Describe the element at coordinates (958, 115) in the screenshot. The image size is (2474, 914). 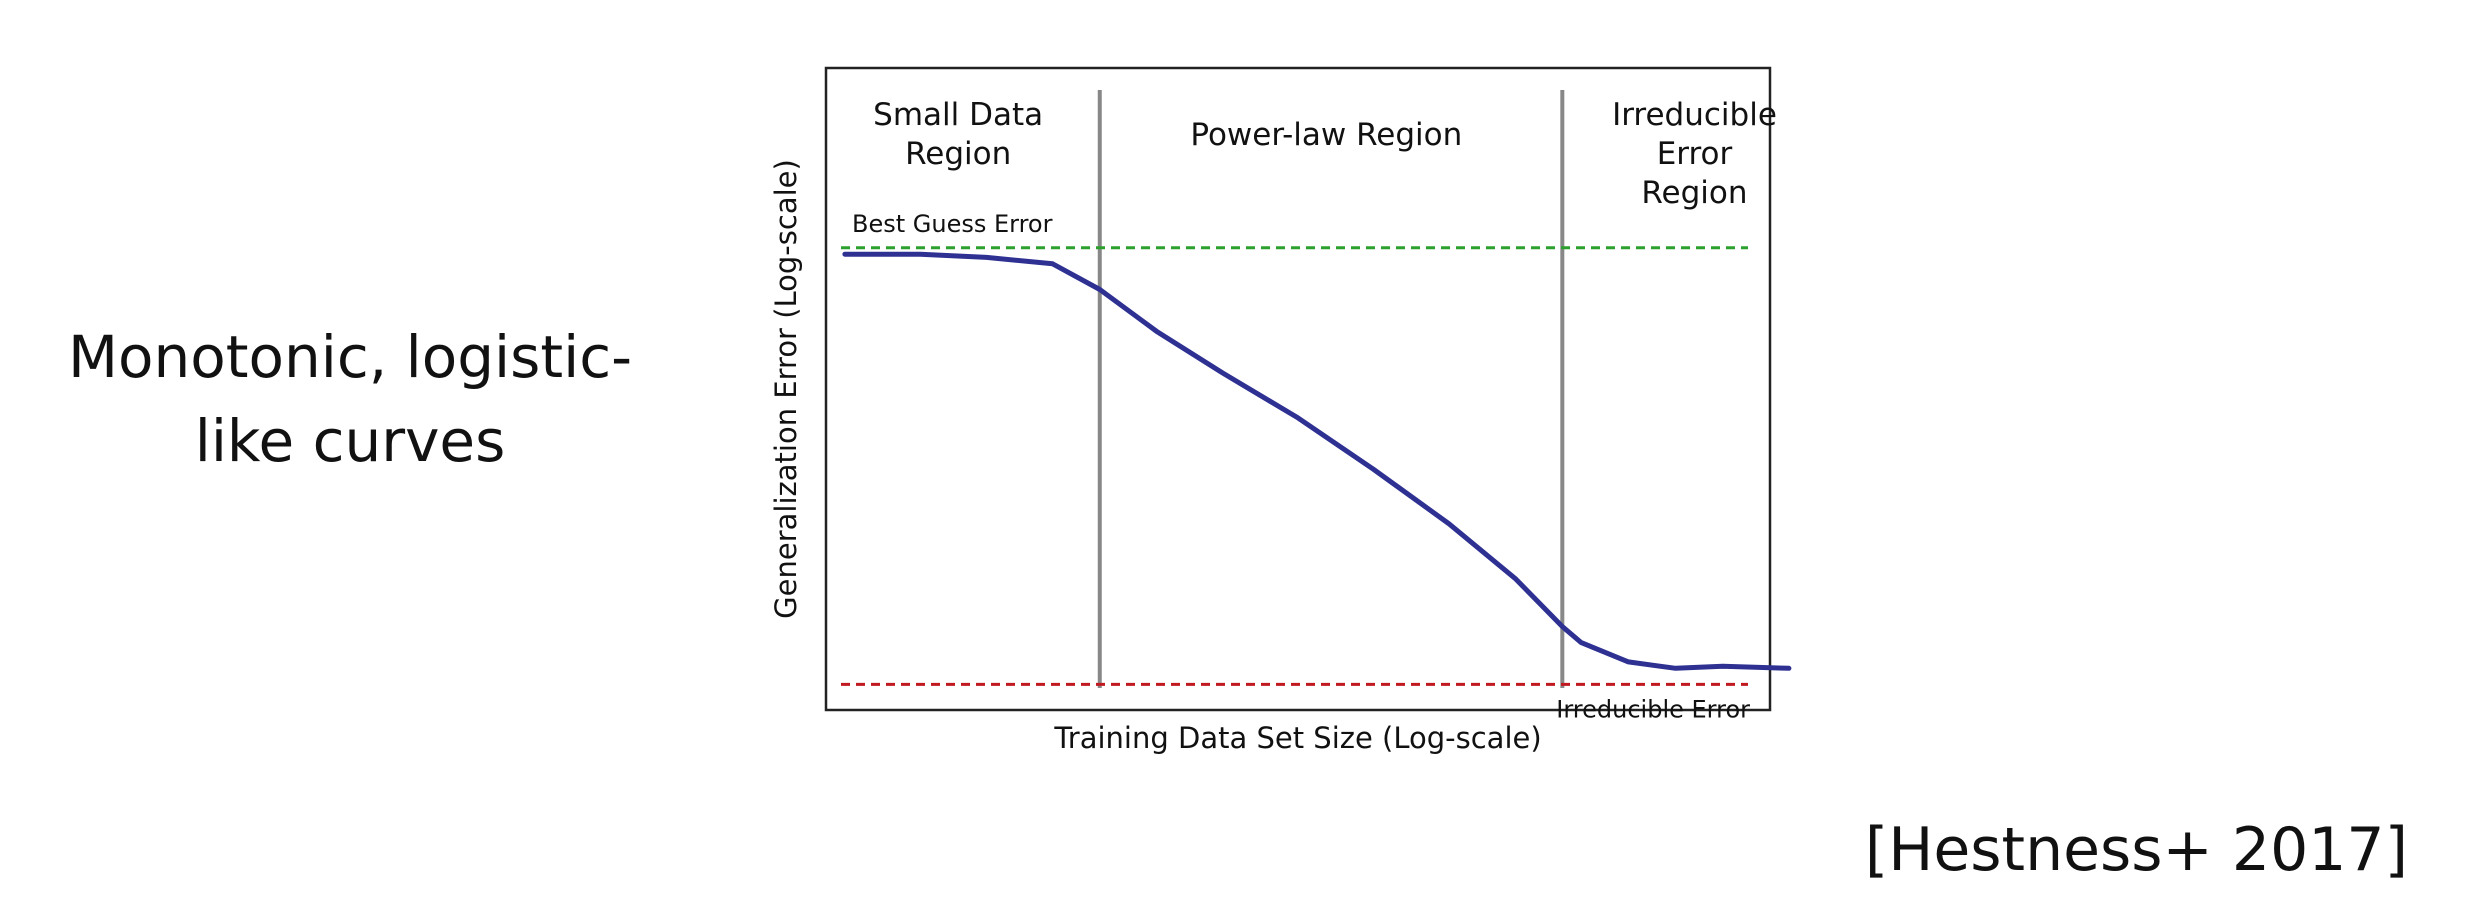
I see `region-label: Small Data` at that location.